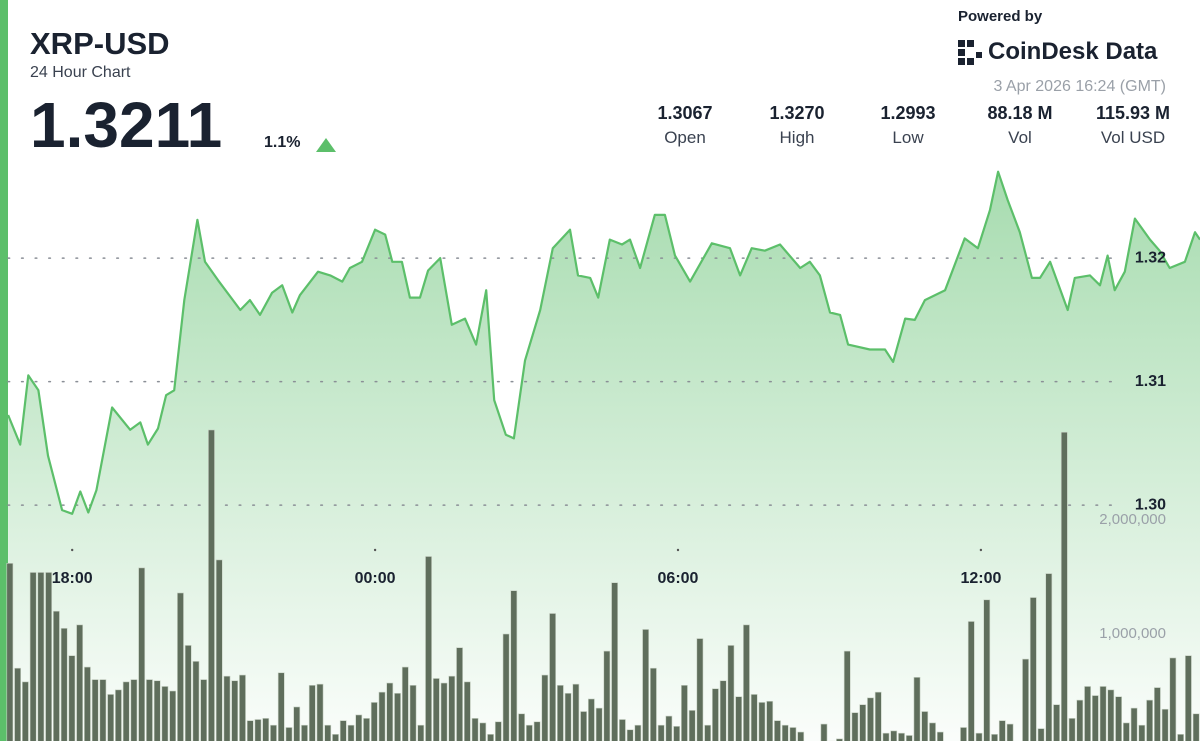 The image size is (1200, 741). Describe the element at coordinates (80, 72) in the screenshot. I see `subtitle: 24 Hour Chart` at that location.